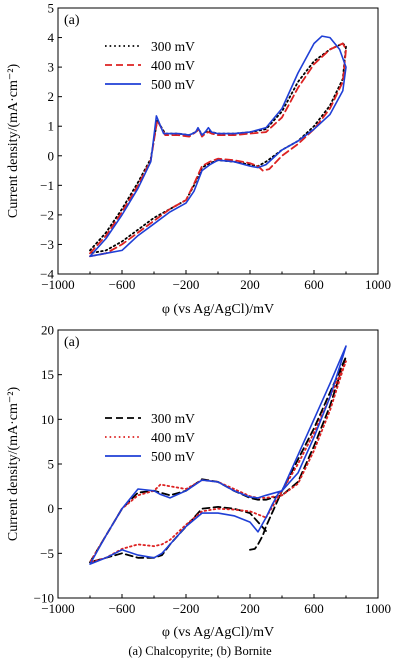 This screenshot has width=400, height=661. What do you see at coordinates (47, 419) in the screenshot?
I see `y-tick-label: 10` at bounding box center [47, 419].